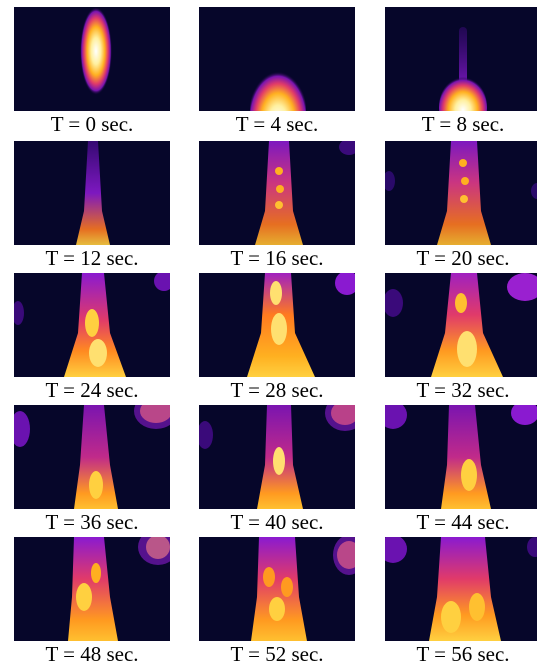 This screenshot has width=537, height=669. I want to click on panel-cell: T = 56 sec., so click(461, 602).